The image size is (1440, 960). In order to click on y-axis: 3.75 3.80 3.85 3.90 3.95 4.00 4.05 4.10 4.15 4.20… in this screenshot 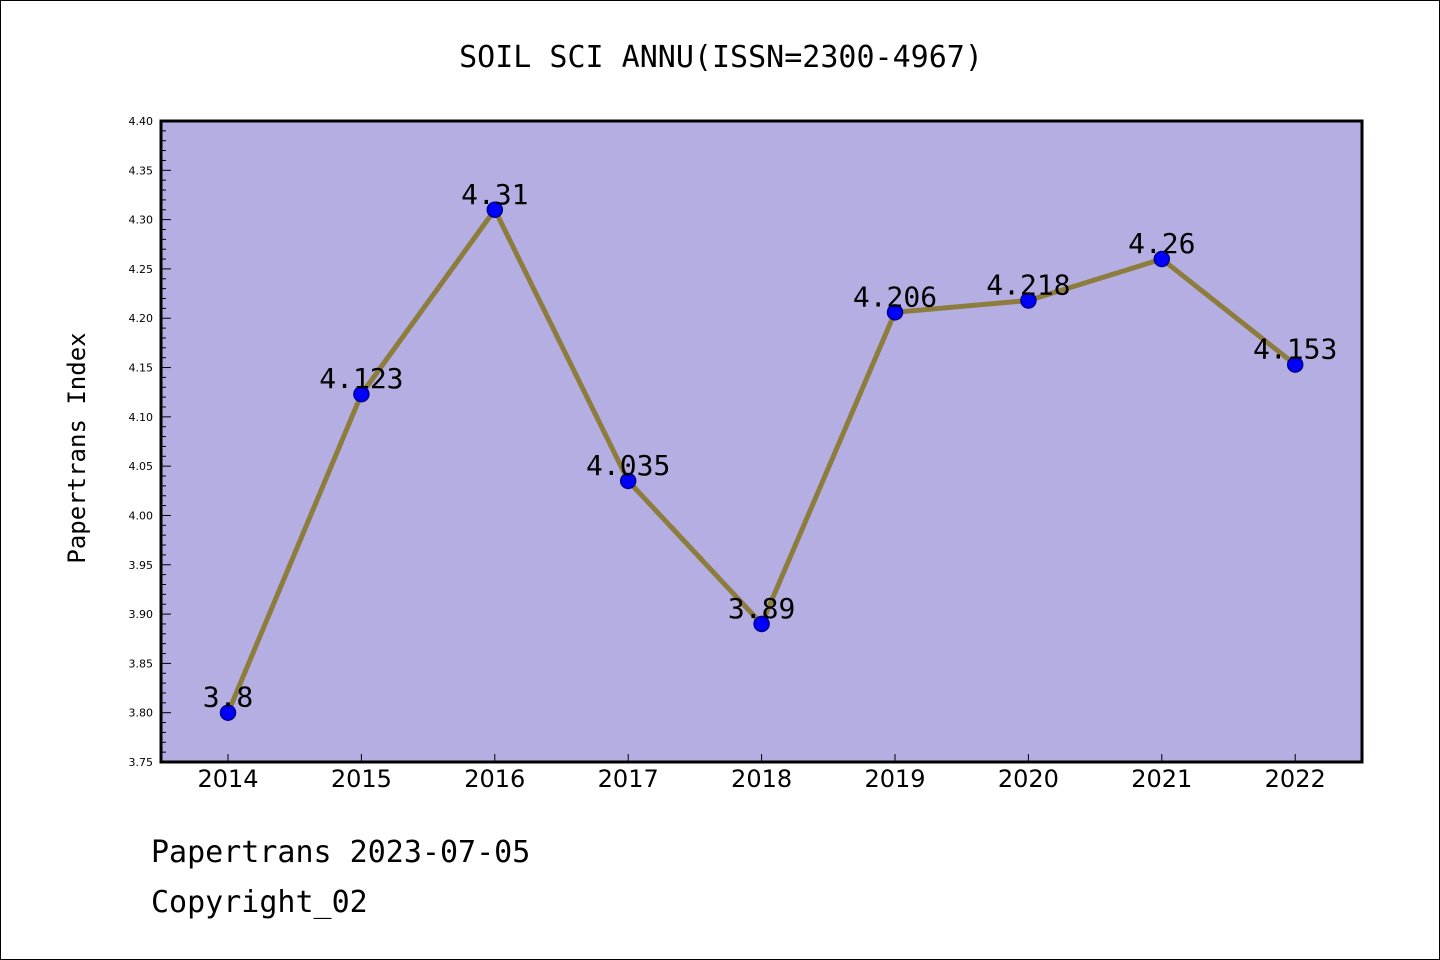, I will do `click(150, 442)`.